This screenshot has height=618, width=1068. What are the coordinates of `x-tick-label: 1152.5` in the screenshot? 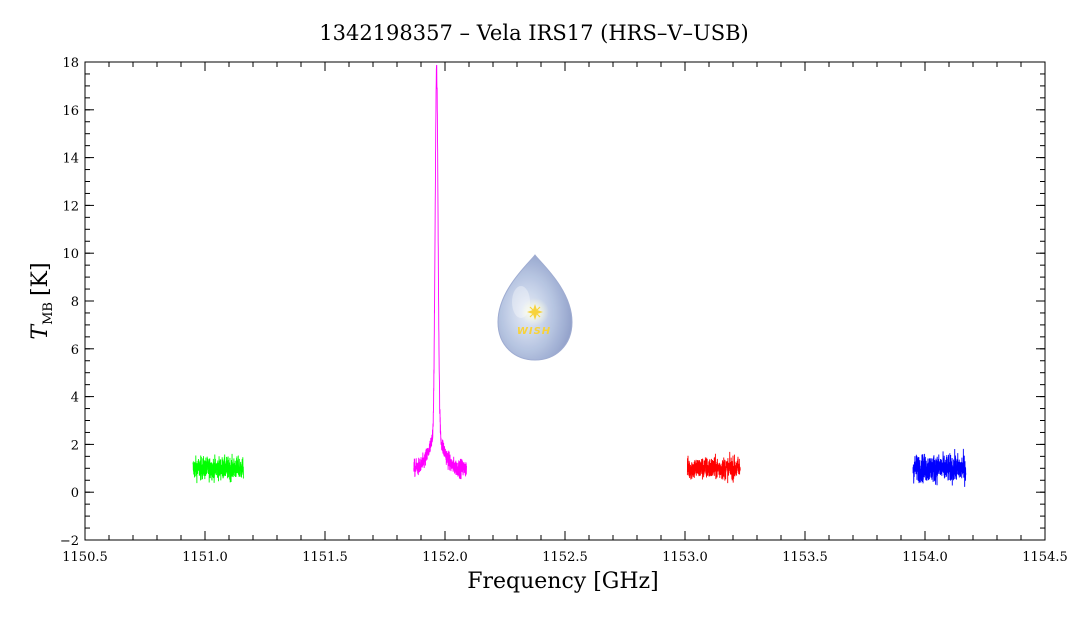 It's located at (565, 557).